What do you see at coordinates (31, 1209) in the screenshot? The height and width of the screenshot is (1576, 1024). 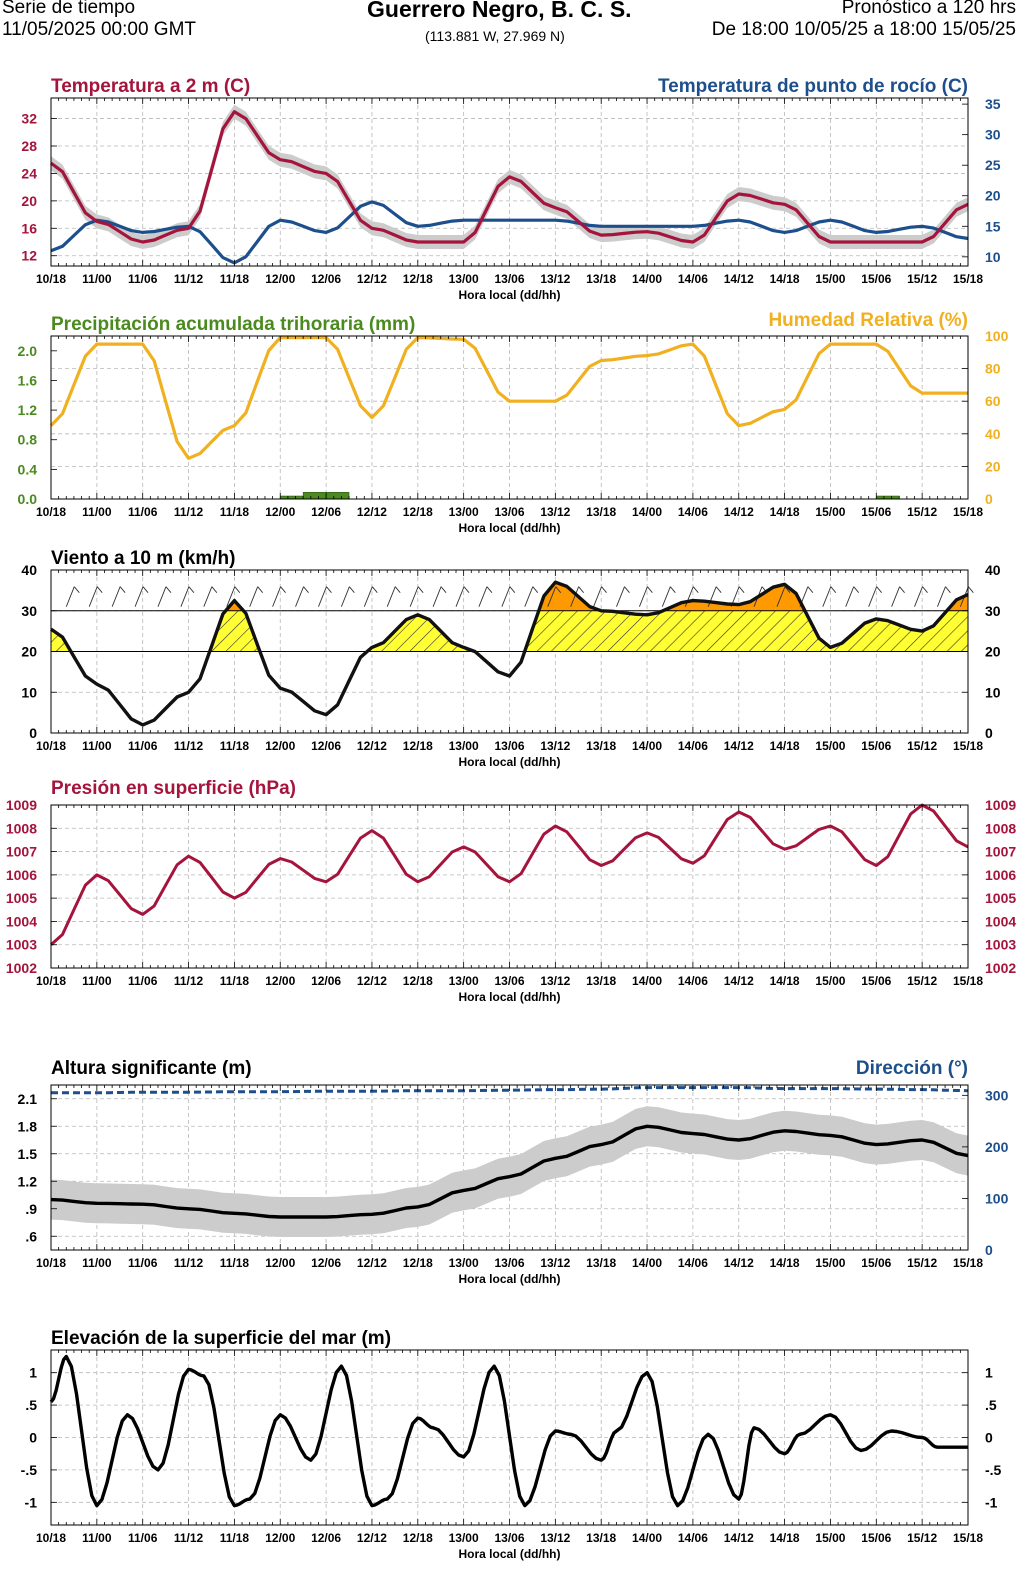 I see `y-tick-label: .9` at bounding box center [31, 1209].